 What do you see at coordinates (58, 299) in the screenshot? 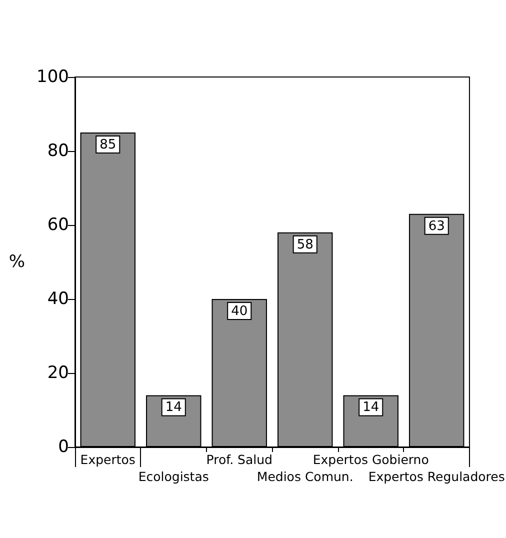
I see `y-tick-label: 40` at bounding box center [58, 299].